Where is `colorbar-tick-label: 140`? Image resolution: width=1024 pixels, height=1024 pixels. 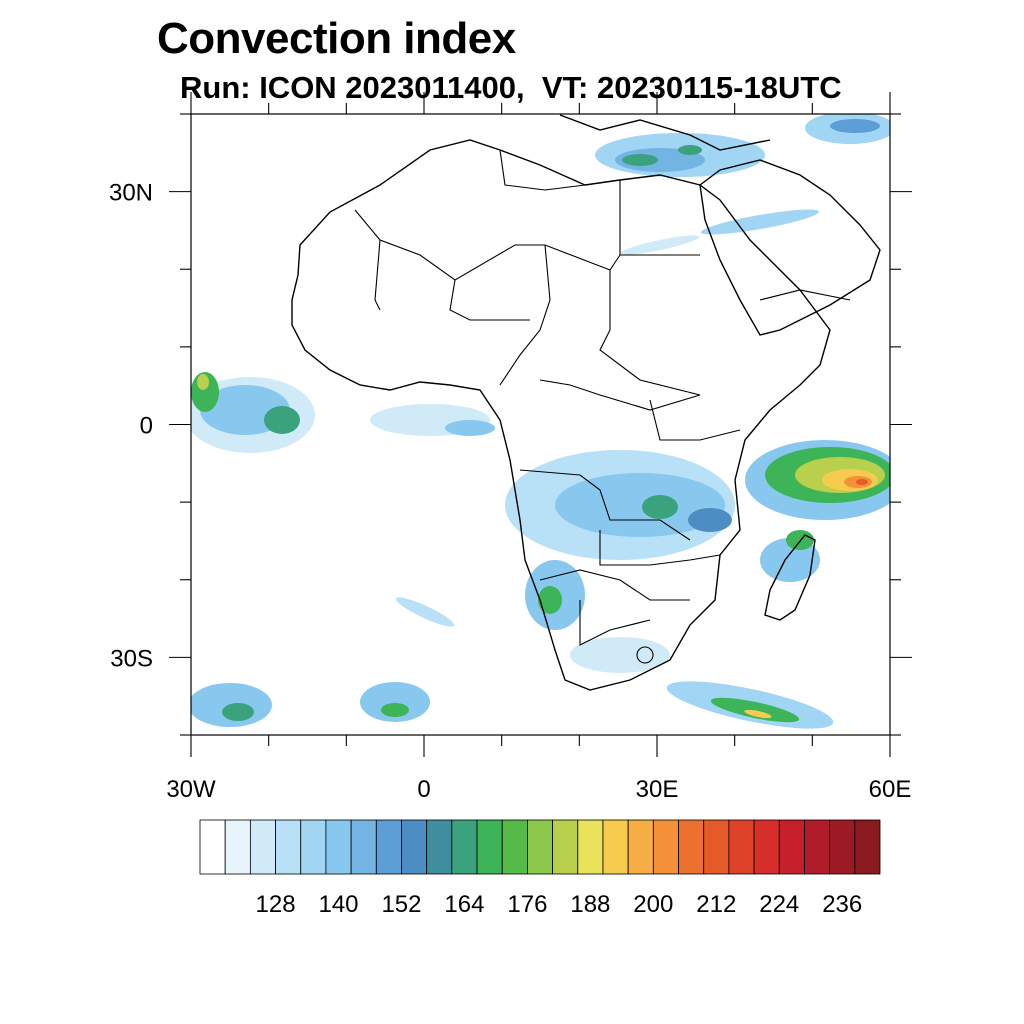
colorbar-tick-label: 140 is located at coordinates (338, 904).